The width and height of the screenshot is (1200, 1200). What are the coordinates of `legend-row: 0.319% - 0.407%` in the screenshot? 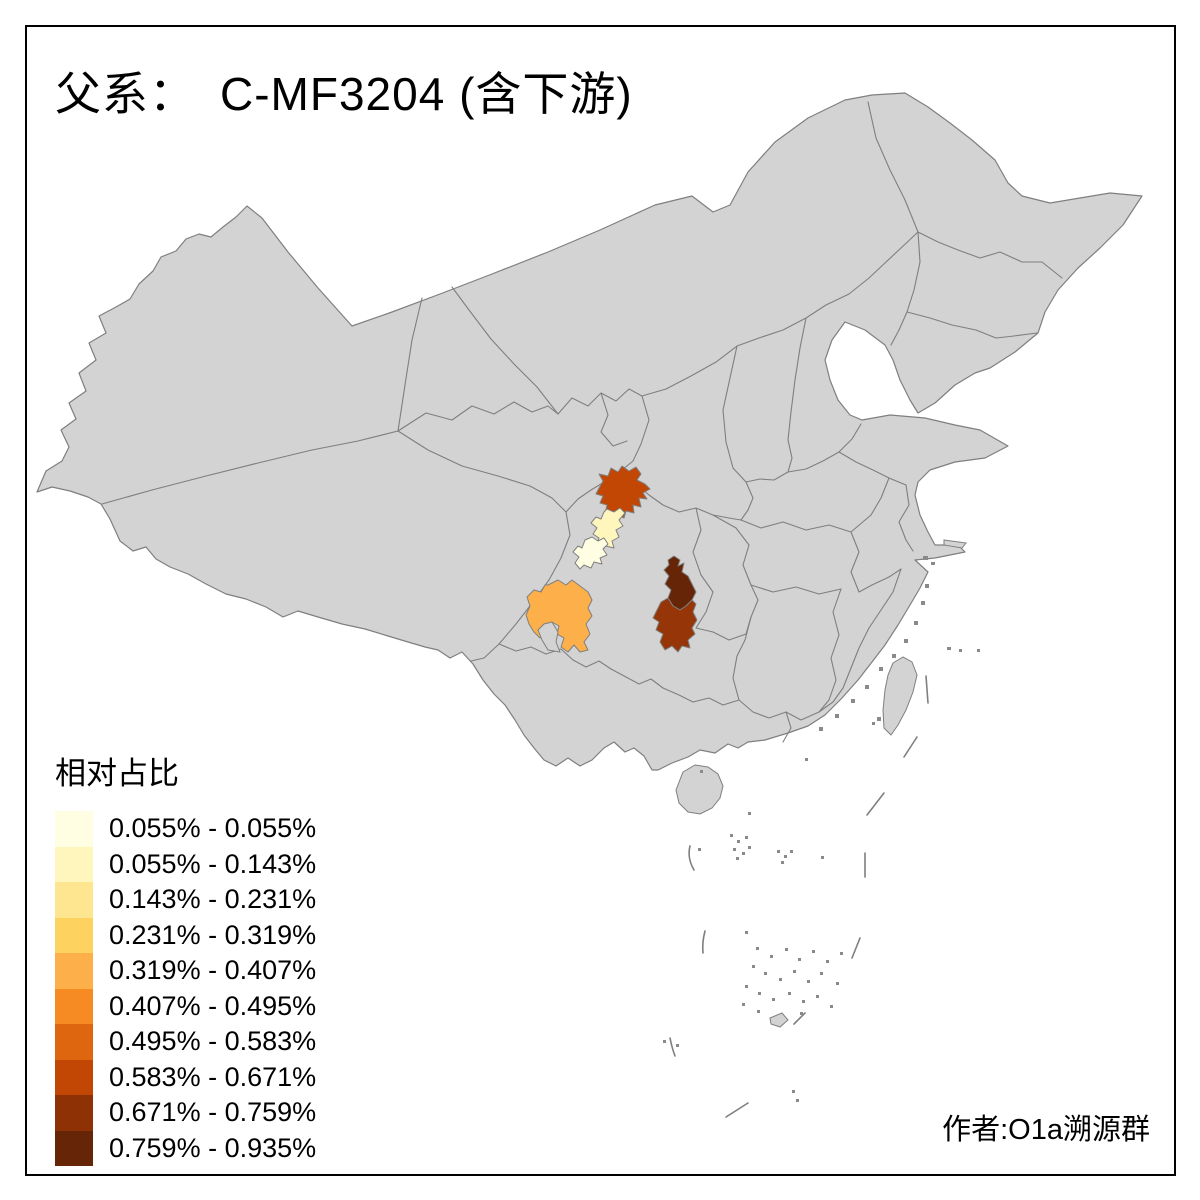 It's located at (185, 971).